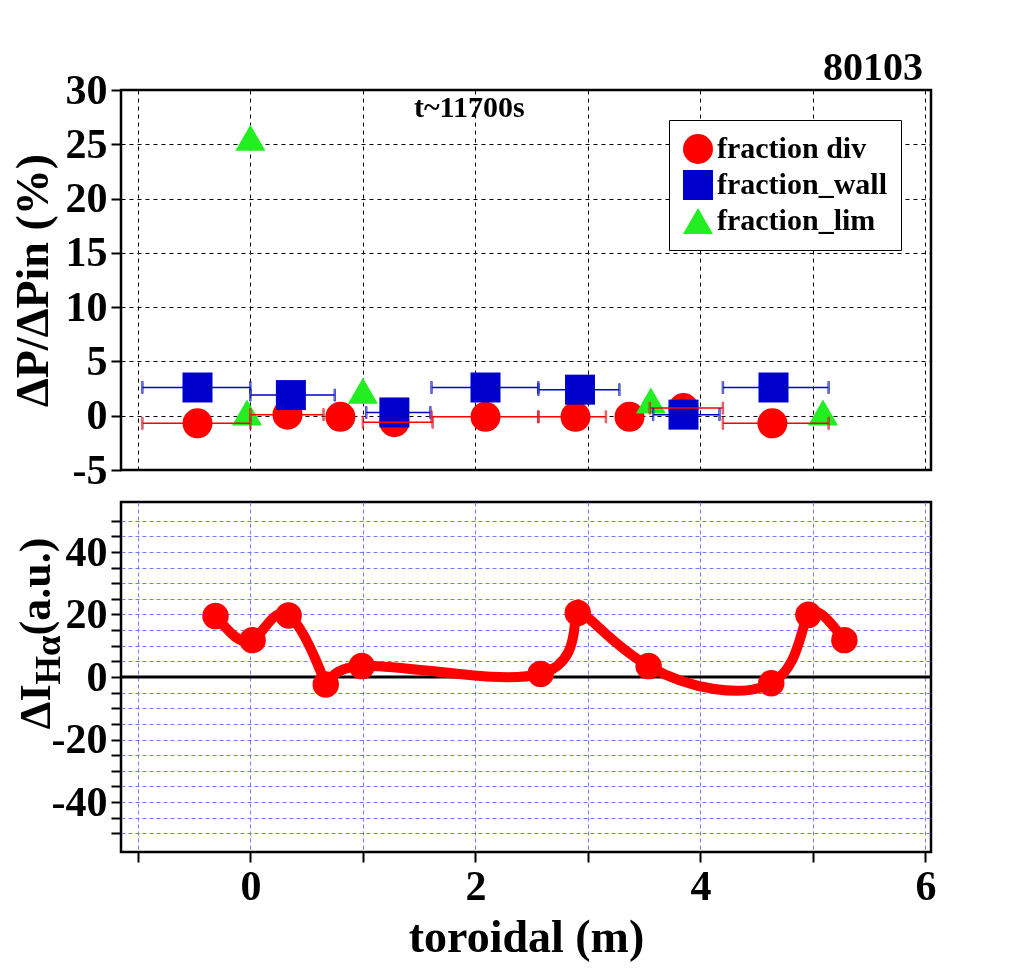  Describe the element at coordinates (79, 739) in the screenshot. I see `y-tick-label: -20` at that location.